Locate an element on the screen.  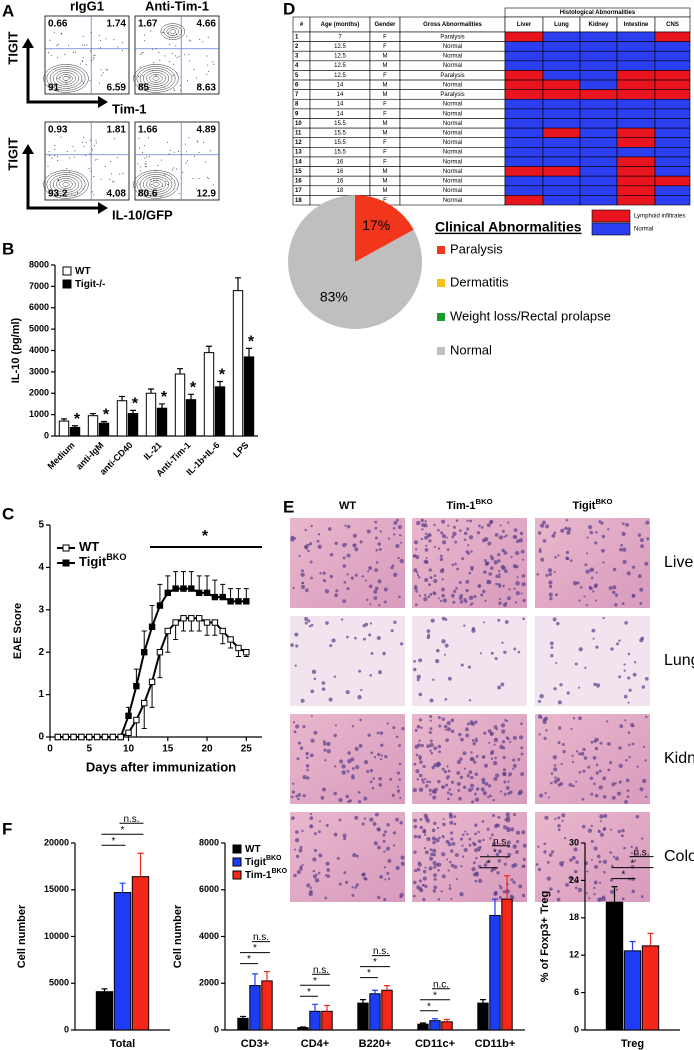
bar is located at coordinates (220, 411).